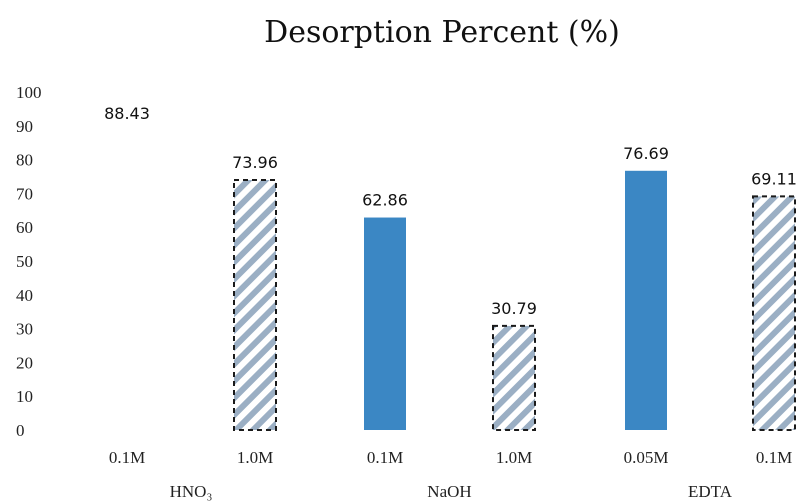 The image size is (800, 503). Describe the element at coordinates (24, 193) in the screenshot. I see `y-tick-label: 70` at that location.